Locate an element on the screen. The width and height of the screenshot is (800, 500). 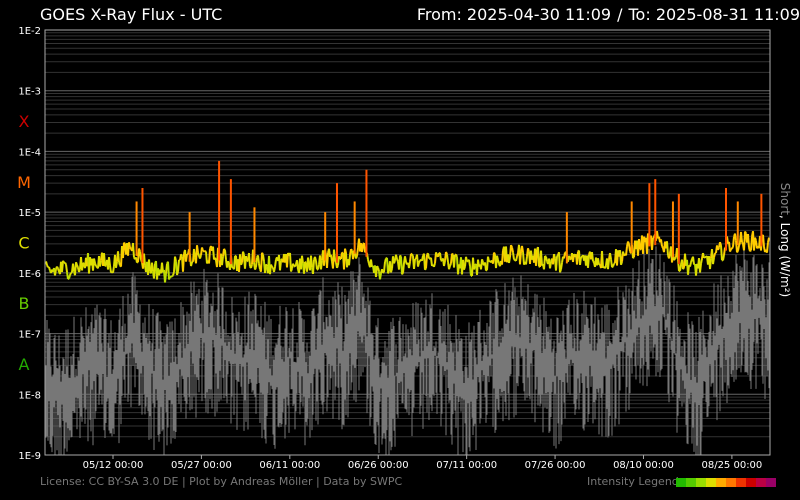
y-tick-label: 1E-3 is located at coordinates (29, 92).